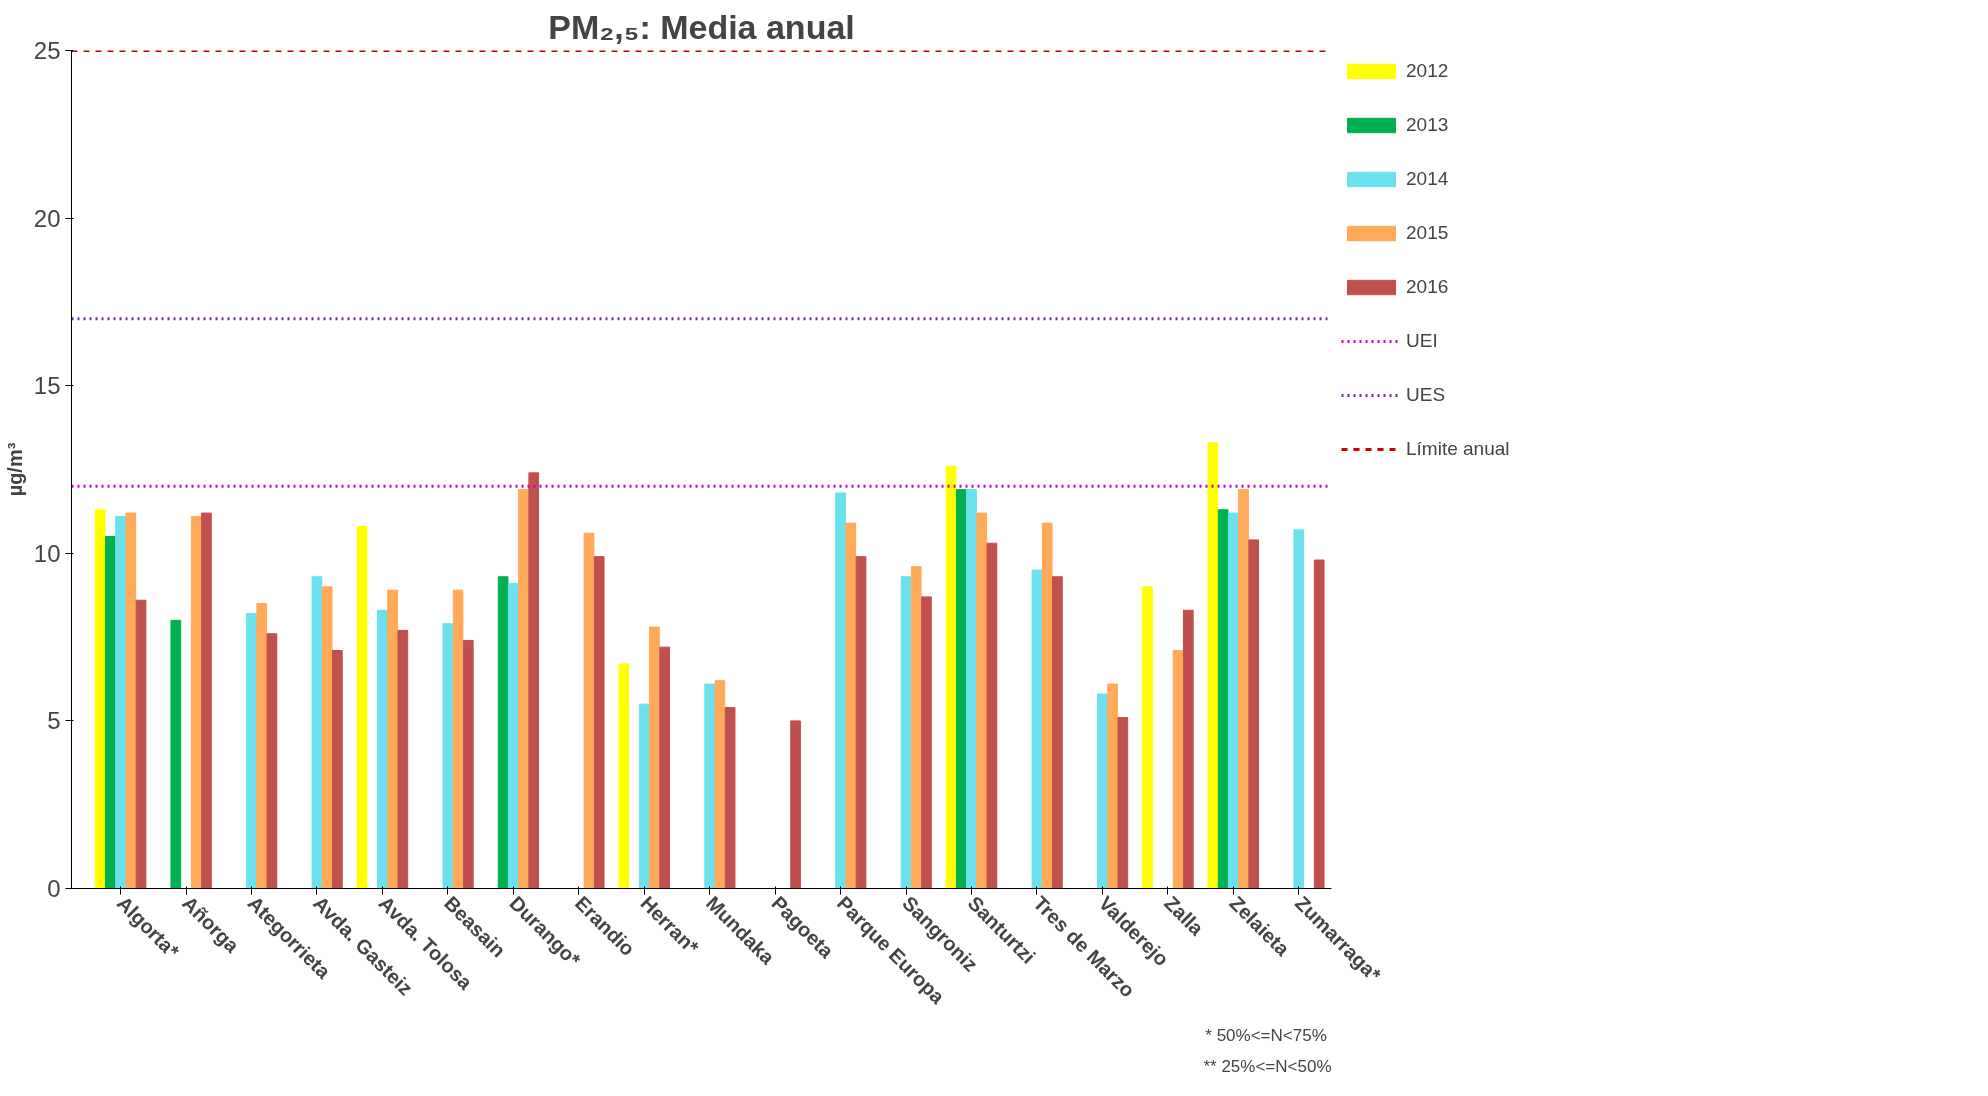  I want to click on legend-label: UEI, so click(1422, 341).